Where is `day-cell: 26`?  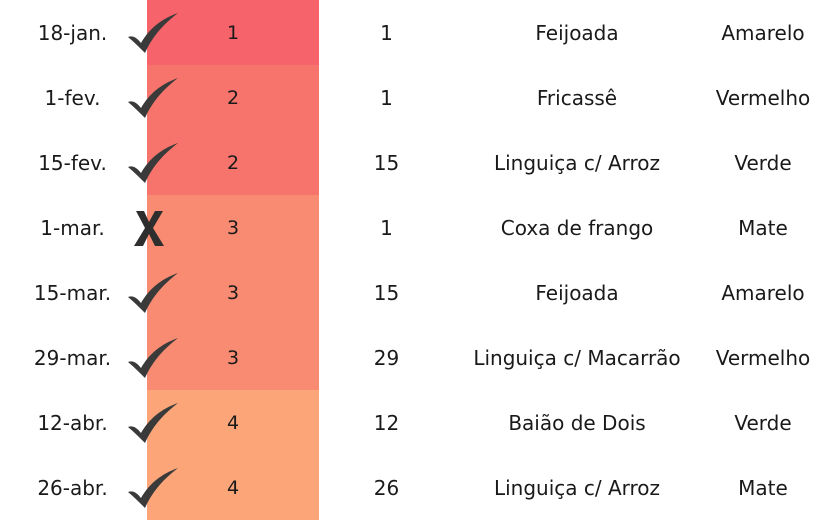
day-cell: 26 is located at coordinates (386, 487).